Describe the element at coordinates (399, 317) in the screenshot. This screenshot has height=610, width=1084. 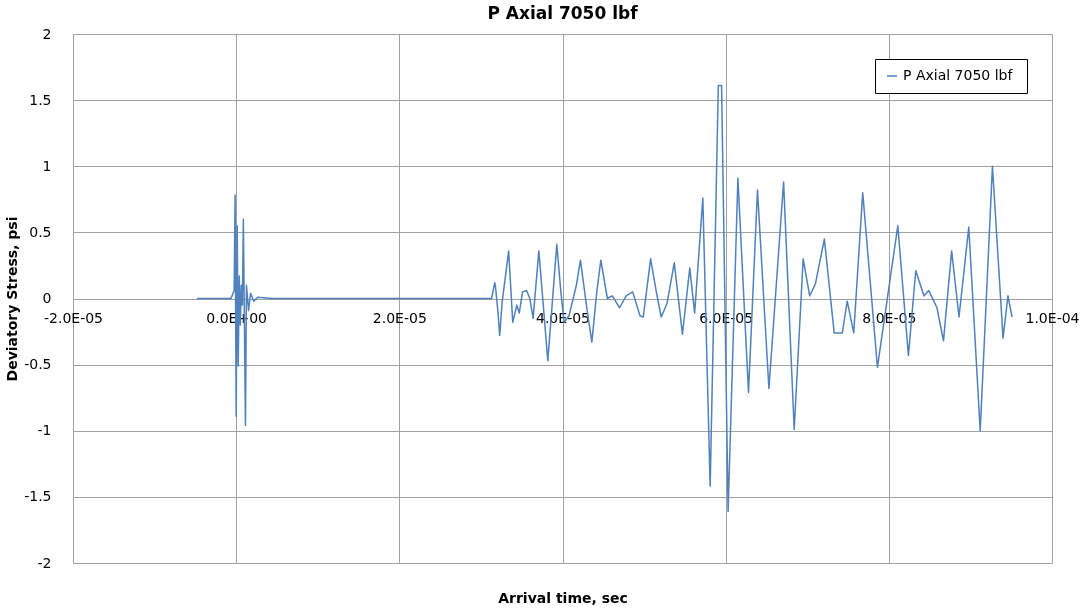
I see `x-tick-label: 2.0E-05` at that location.